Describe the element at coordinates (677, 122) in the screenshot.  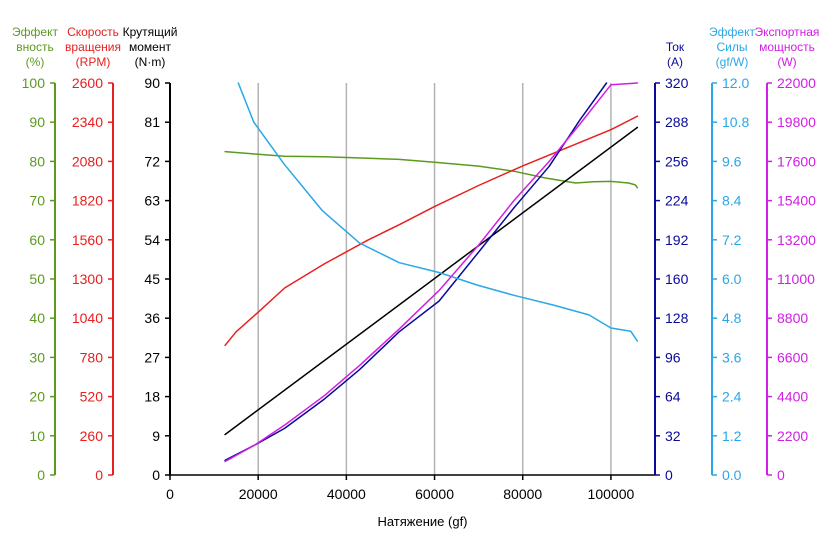
I see `y-tick-label-current: 288` at that location.